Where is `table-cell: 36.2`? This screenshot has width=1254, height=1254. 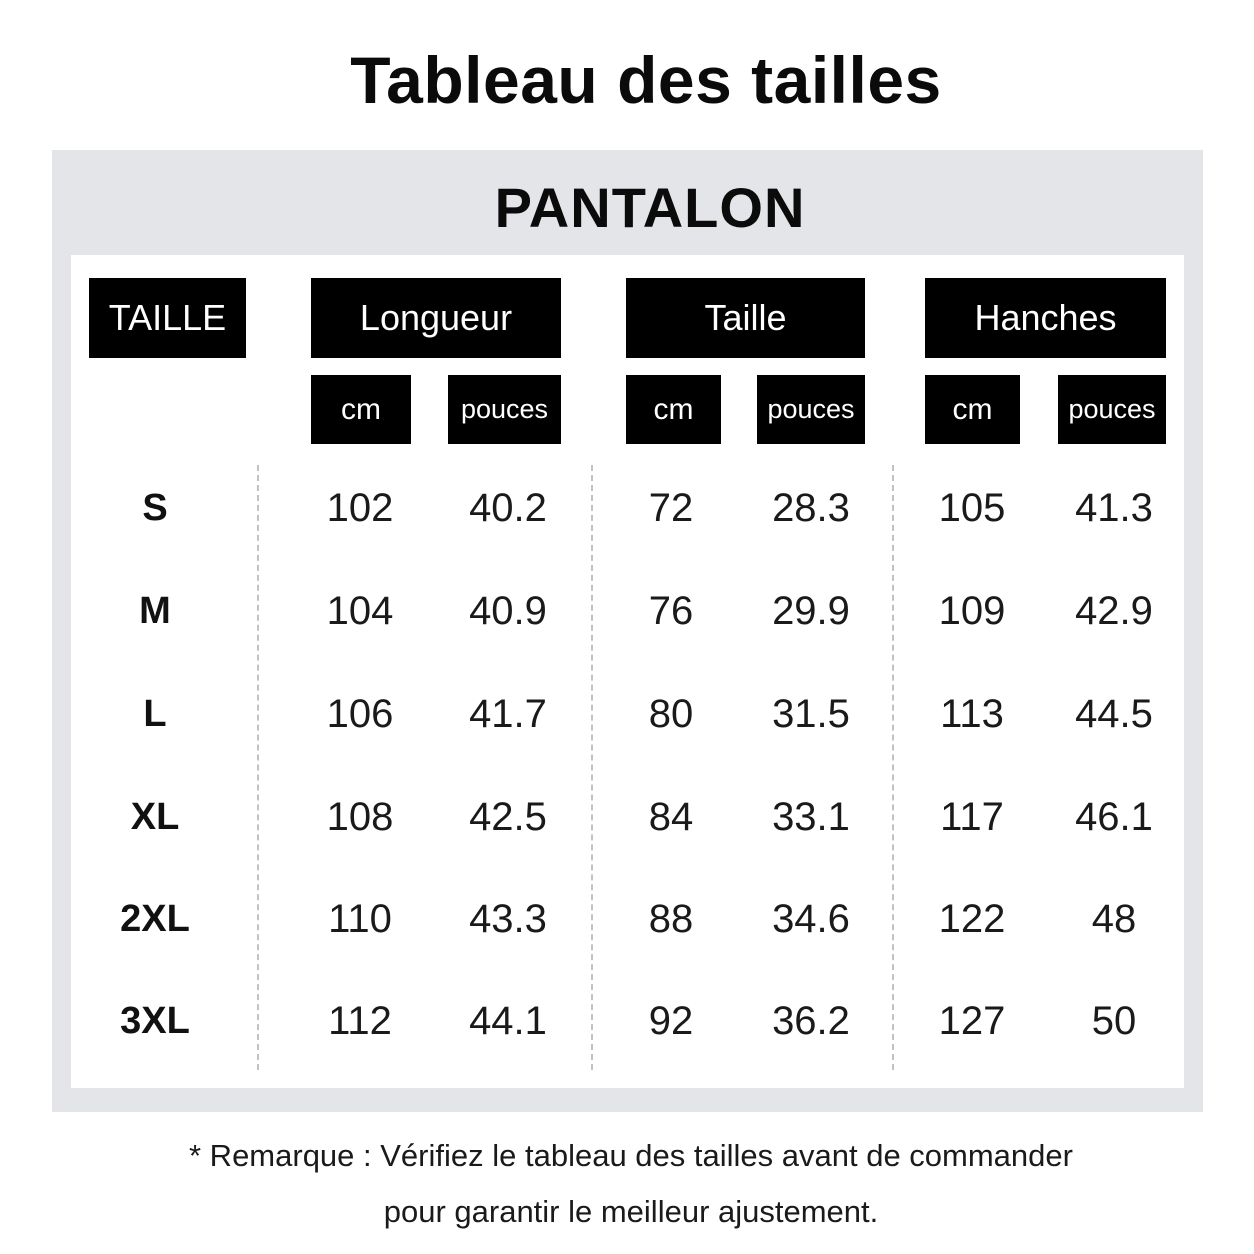 table-cell: 36.2 is located at coordinates (811, 1021).